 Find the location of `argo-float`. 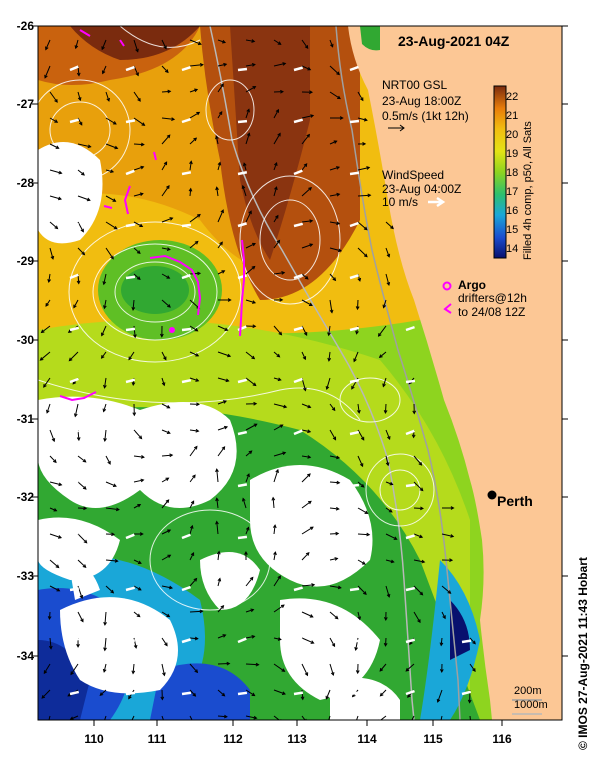

argo-float is located at coordinates (172, 330).